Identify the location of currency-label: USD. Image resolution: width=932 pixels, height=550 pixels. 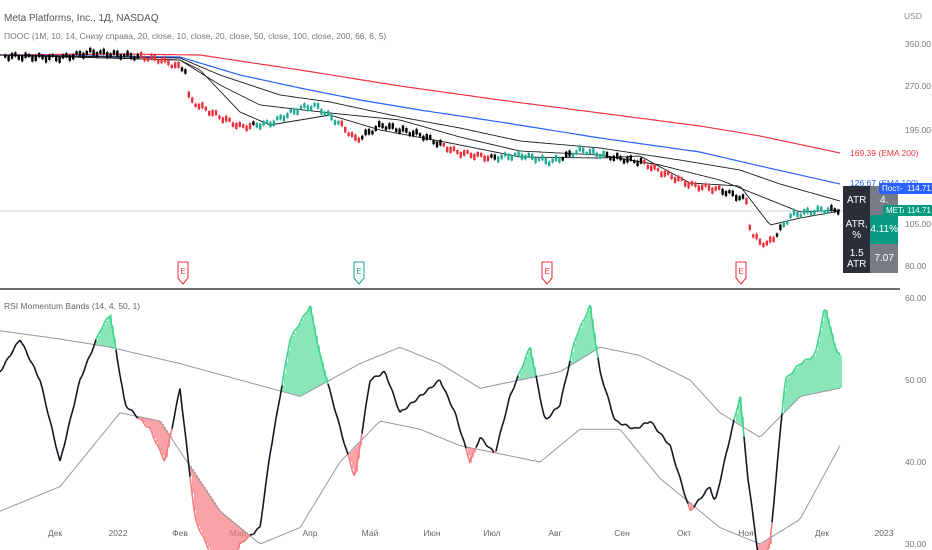
(913, 16).